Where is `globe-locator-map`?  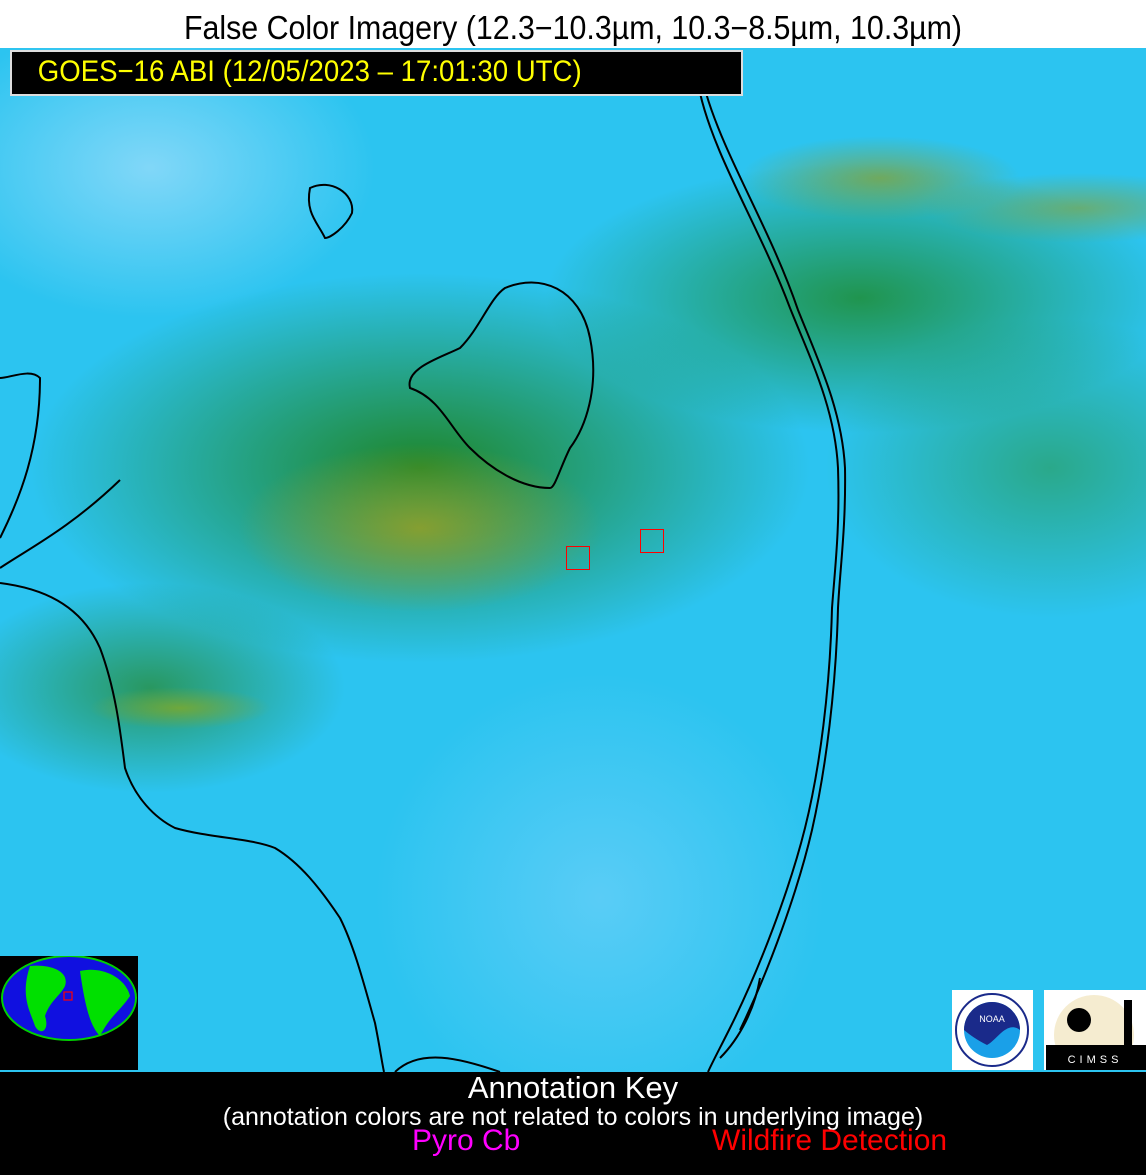 globe-locator-map is located at coordinates (69, 1012).